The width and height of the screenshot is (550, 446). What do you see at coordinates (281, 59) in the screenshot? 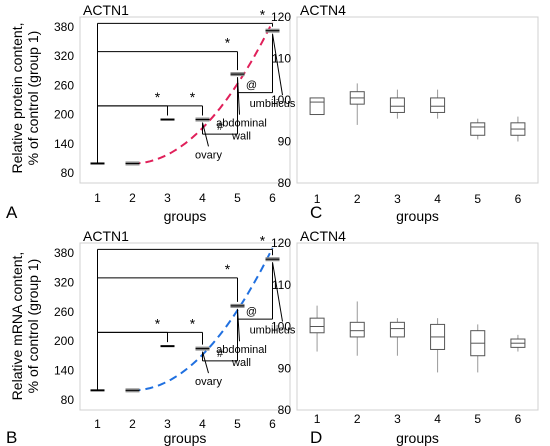
I see `y-tick-label: 110` at bounding box center [281, 59].